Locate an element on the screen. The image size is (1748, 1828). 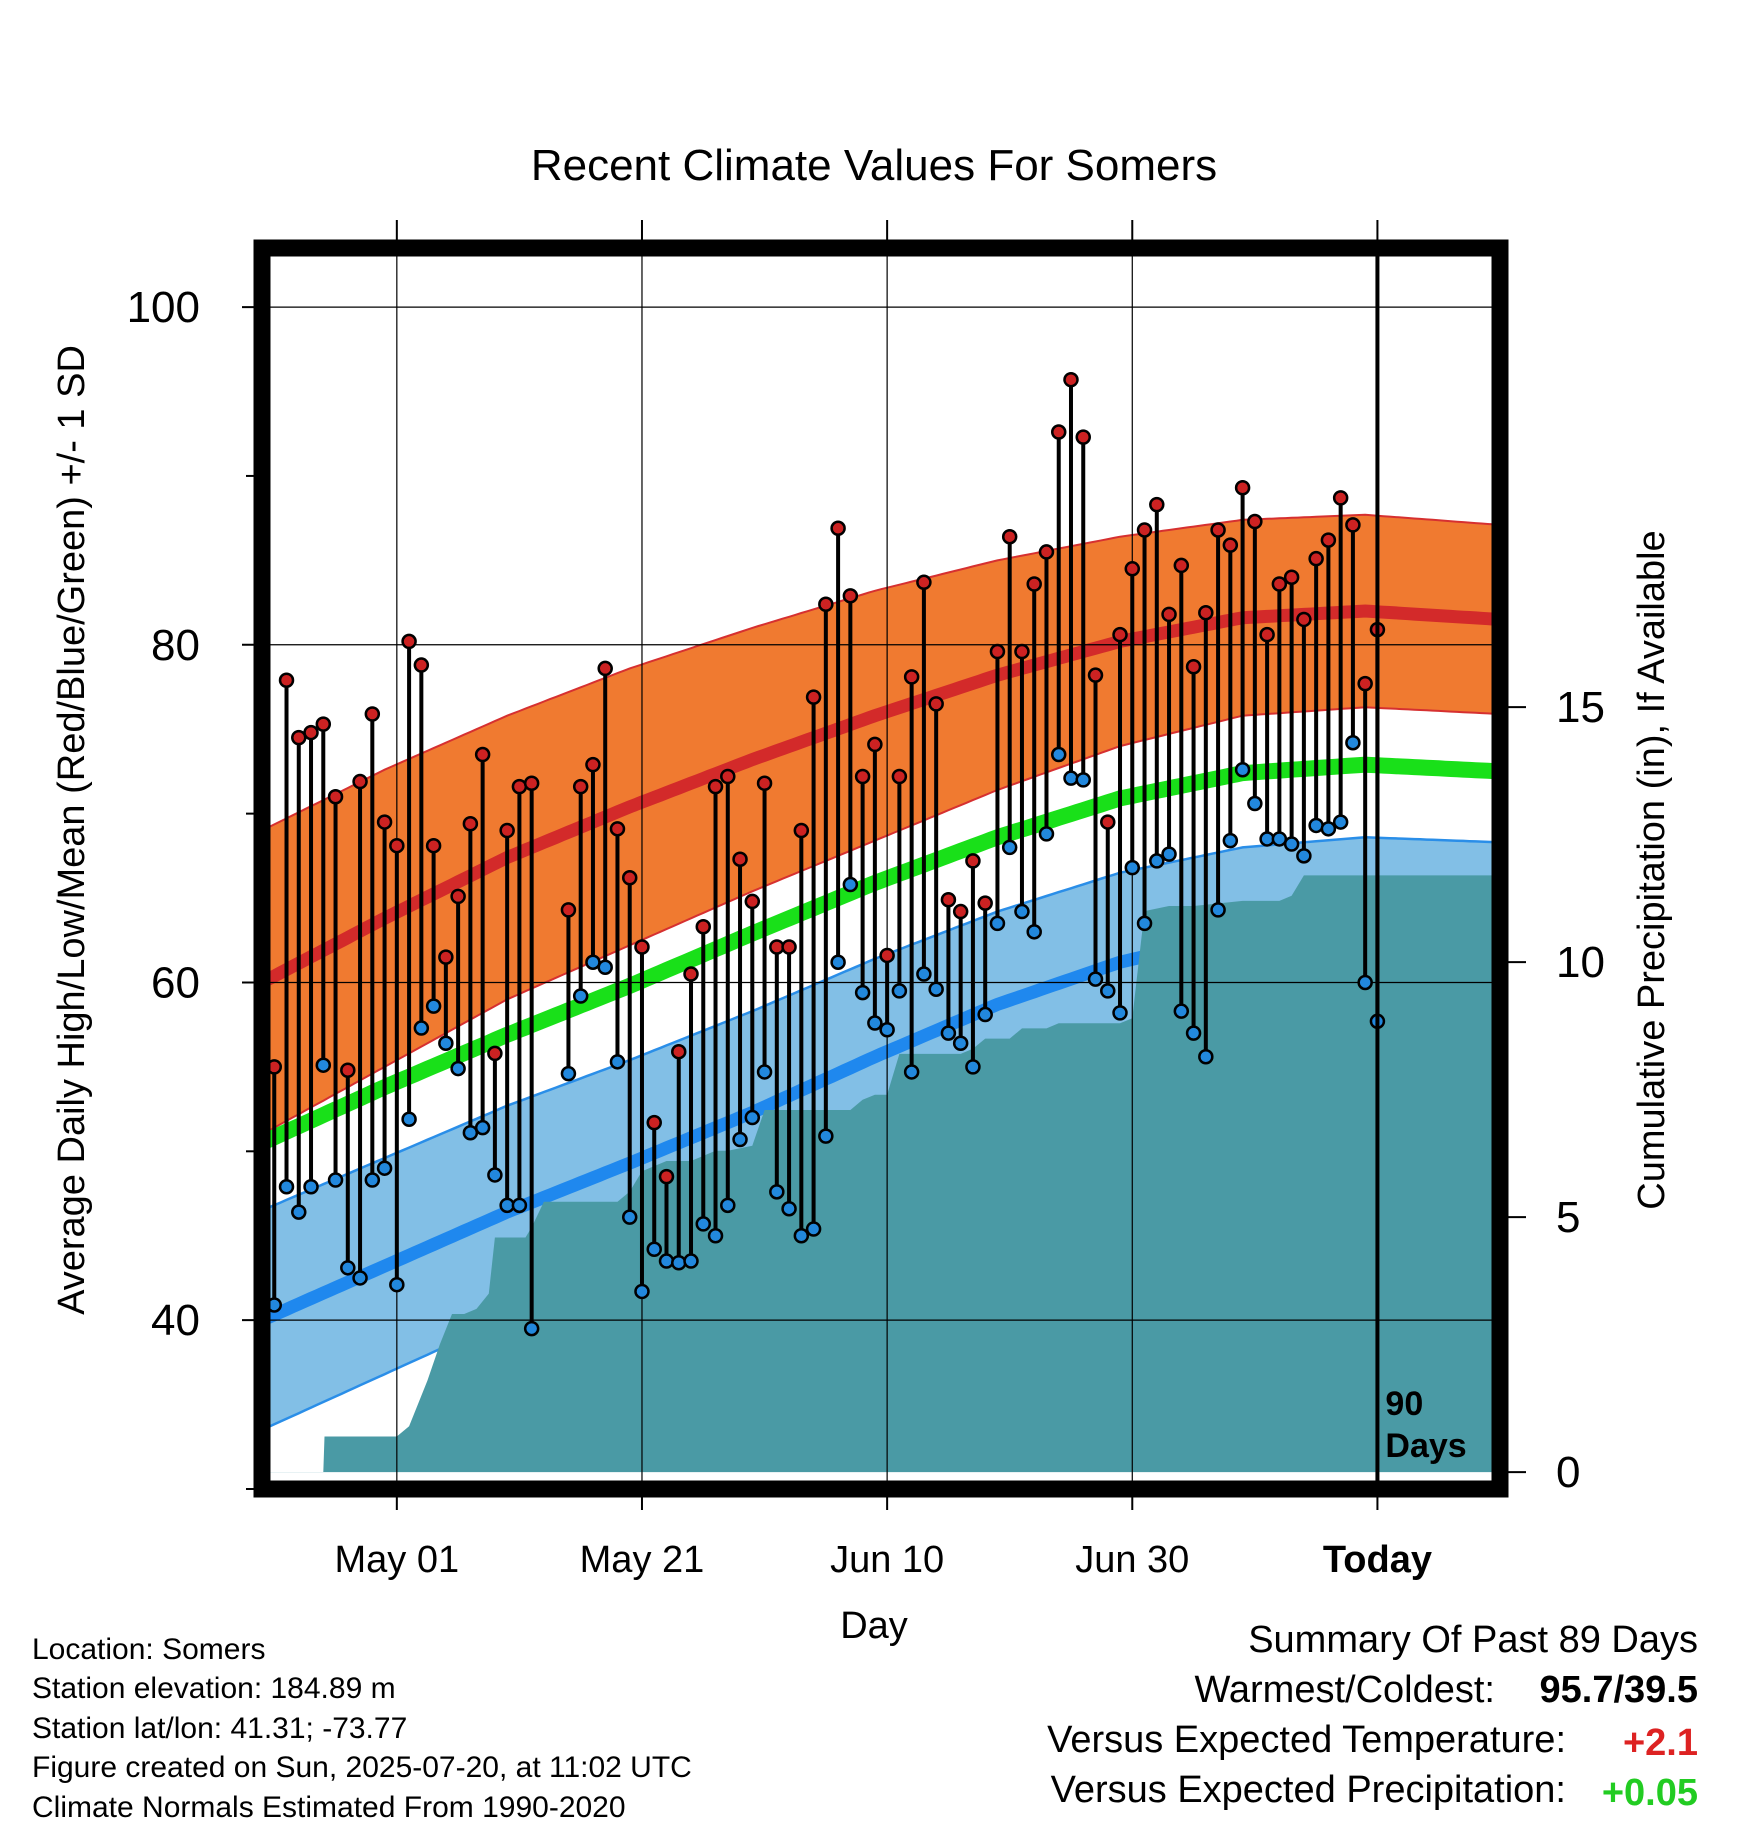
today-days-word: Days is located at coordinates (1425, 1446).